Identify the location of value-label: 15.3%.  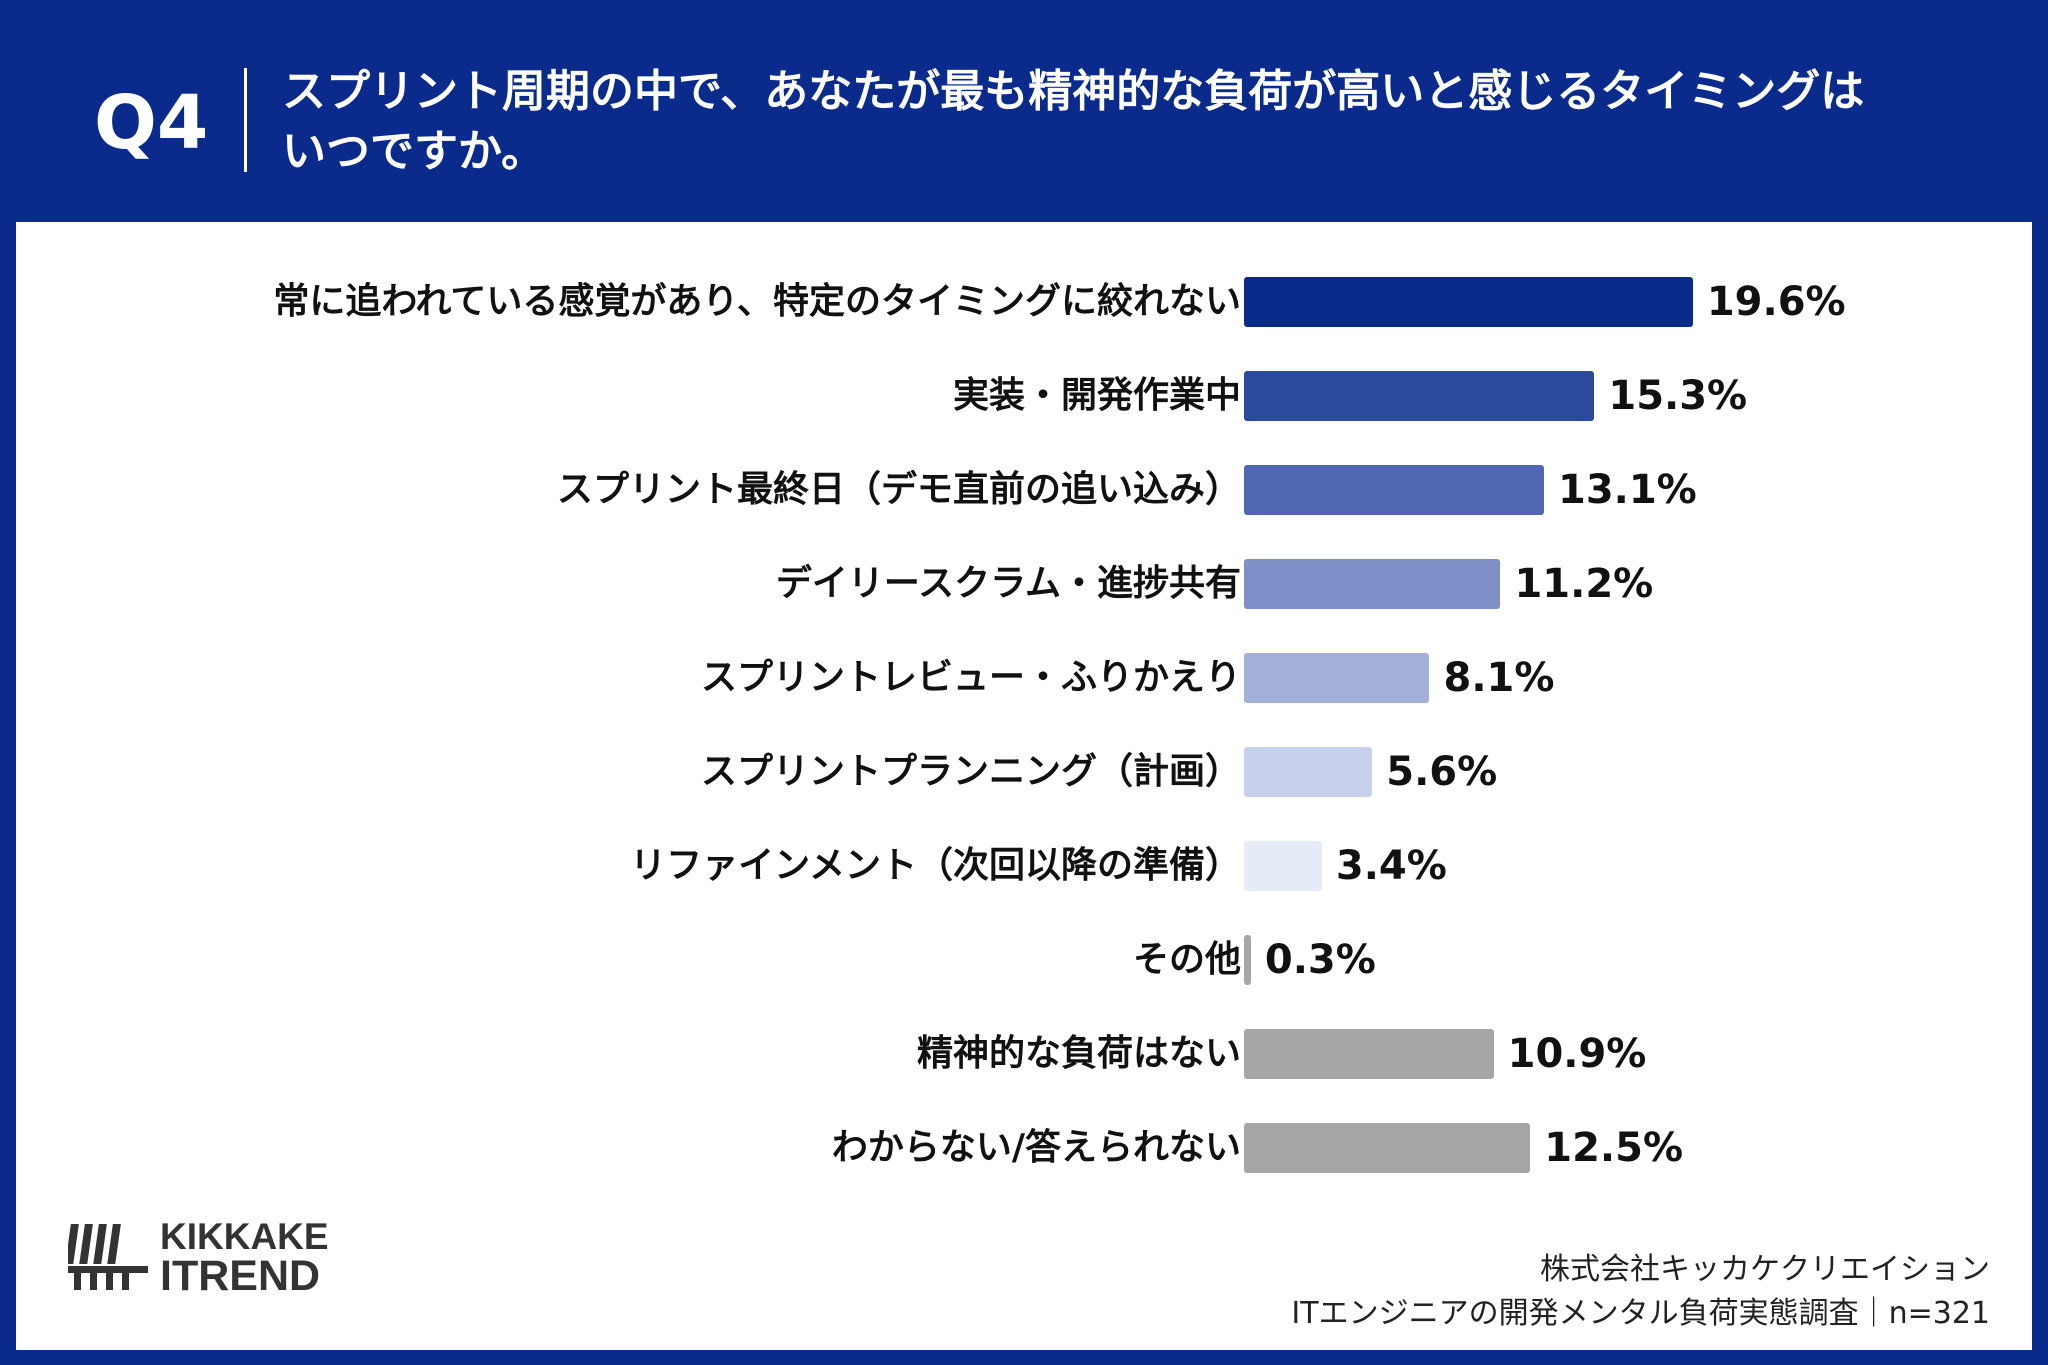
(1678, 396).